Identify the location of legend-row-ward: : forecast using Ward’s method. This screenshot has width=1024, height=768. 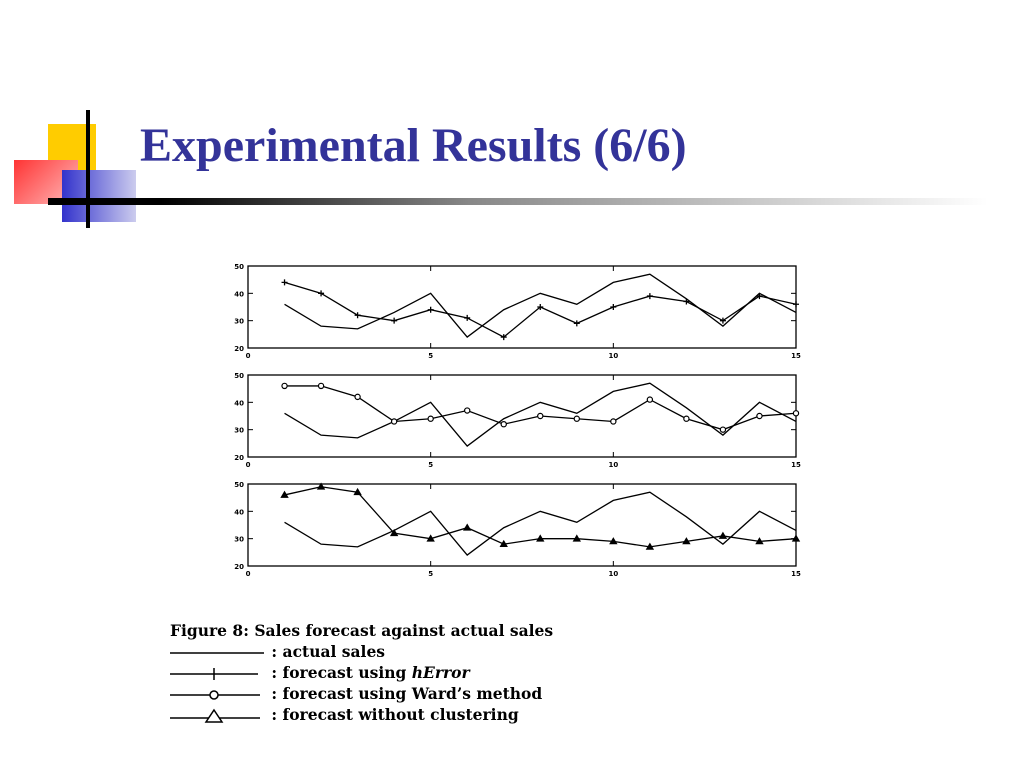
(361, 693).